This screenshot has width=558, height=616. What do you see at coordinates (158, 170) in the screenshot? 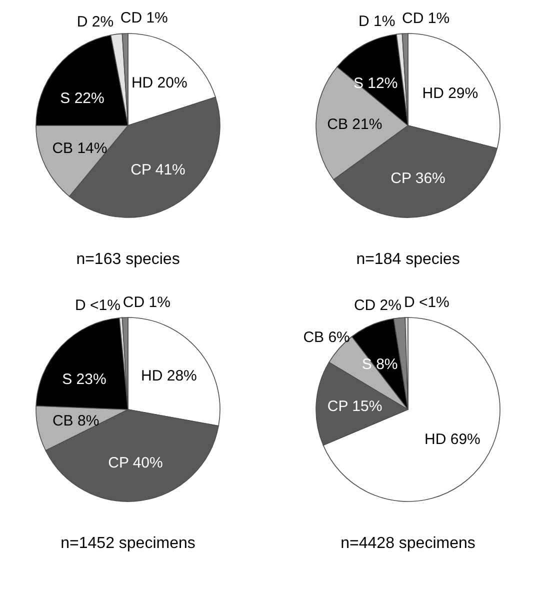
I see `slice-label: CP 41%` at bounding box center [158, 170].